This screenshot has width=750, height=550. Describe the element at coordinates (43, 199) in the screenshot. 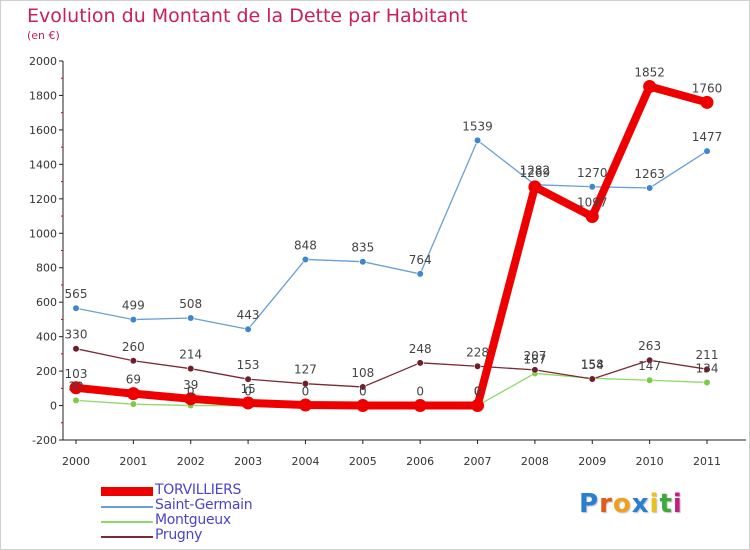

I see `y-tick-label: 1200` at that location.